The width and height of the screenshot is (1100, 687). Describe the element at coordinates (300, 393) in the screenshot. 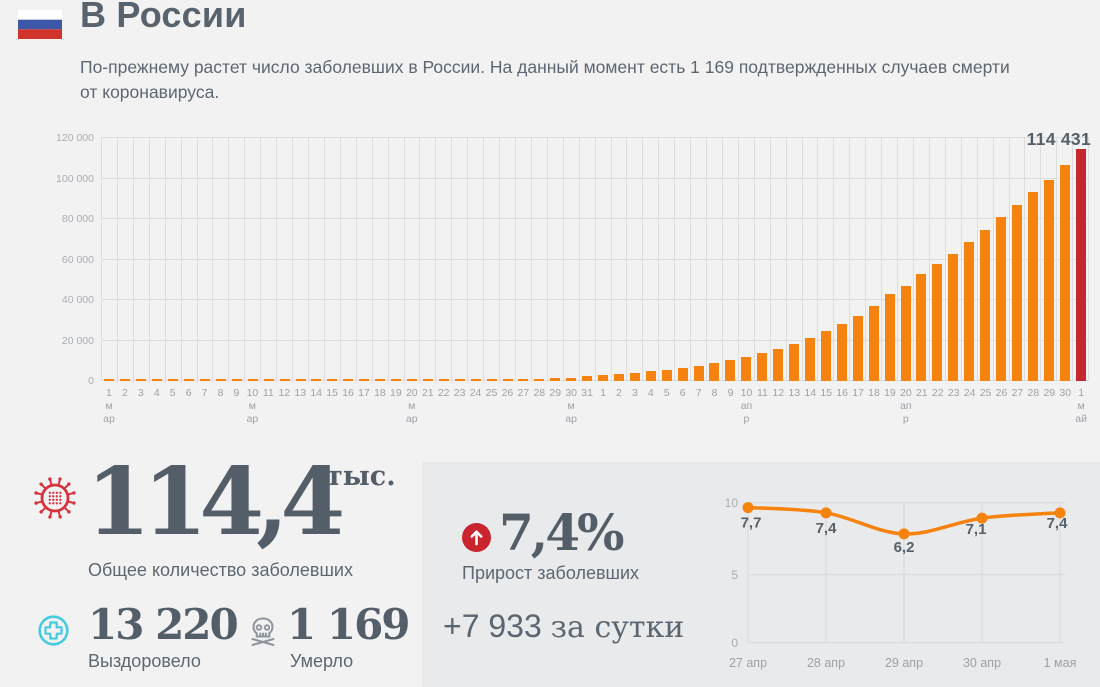

I see `day-label: 13` at that location.